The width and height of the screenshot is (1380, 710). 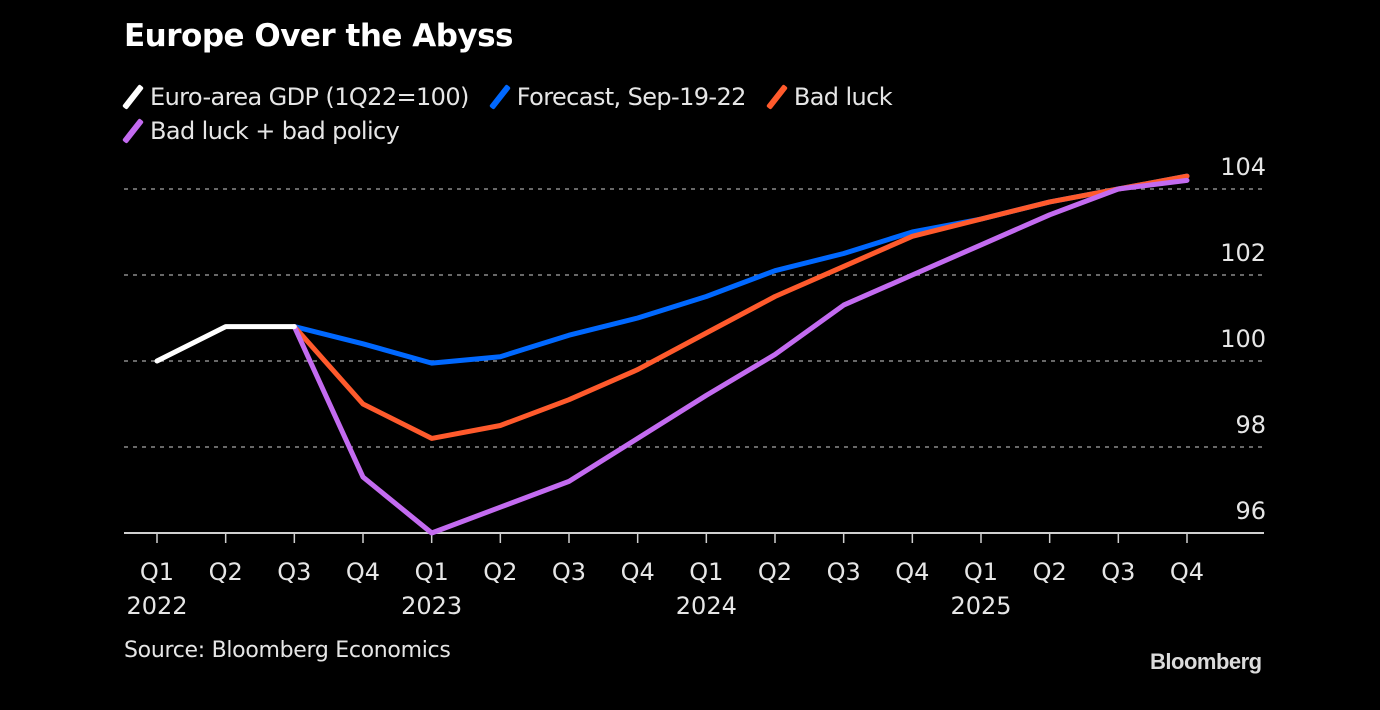 I want to click on legend-label-bad-policy: Bad luck + bad policy, so click(x=275, y=131).